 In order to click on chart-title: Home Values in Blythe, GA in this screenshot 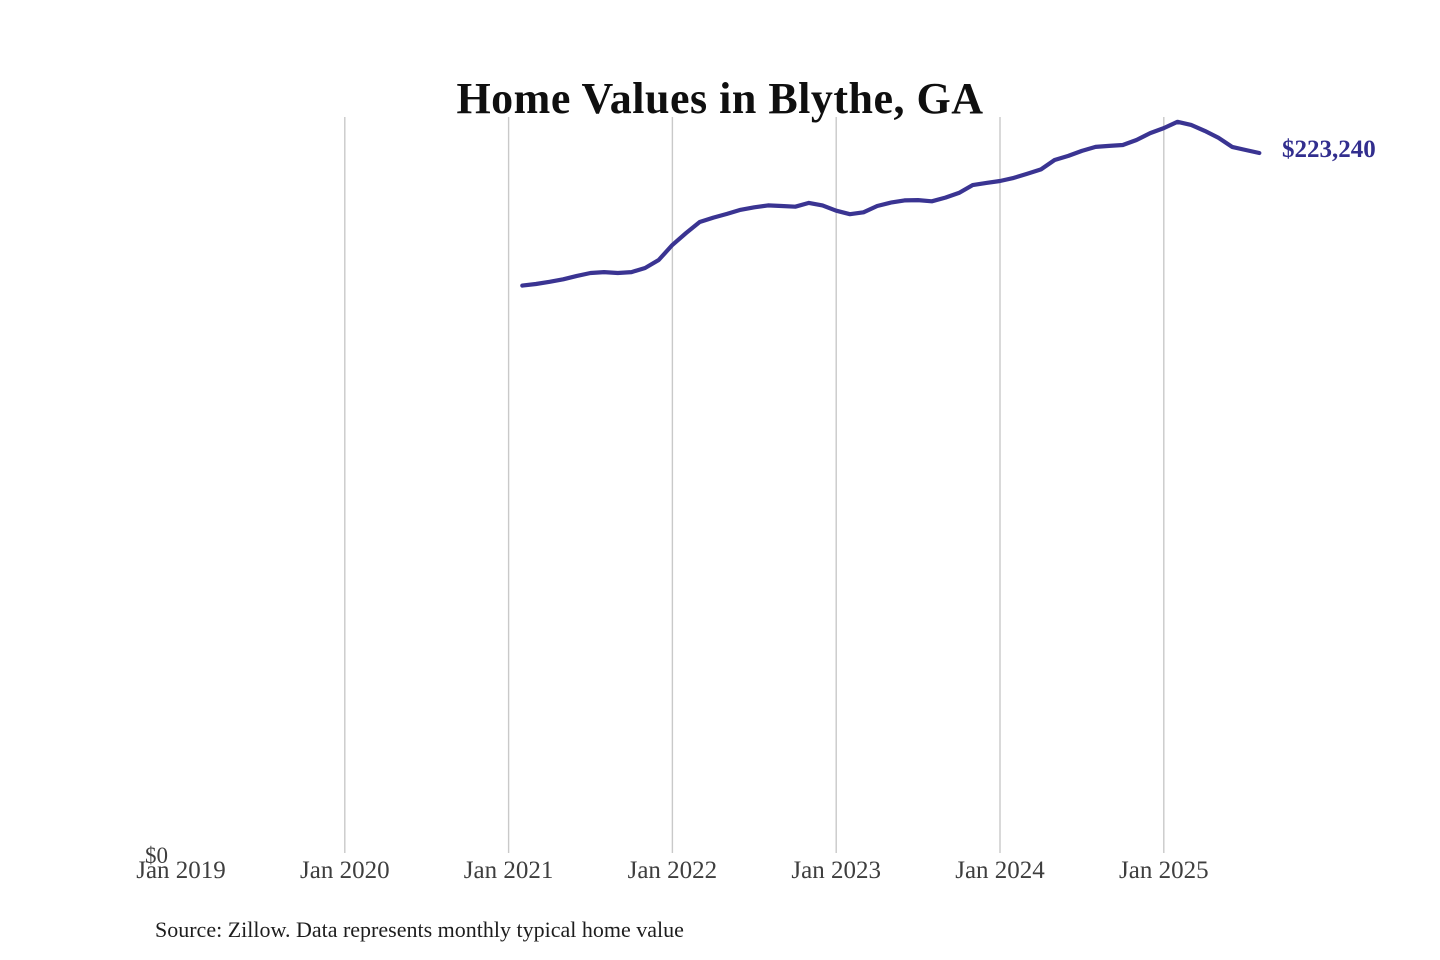, I will do `click(720, 99)`.